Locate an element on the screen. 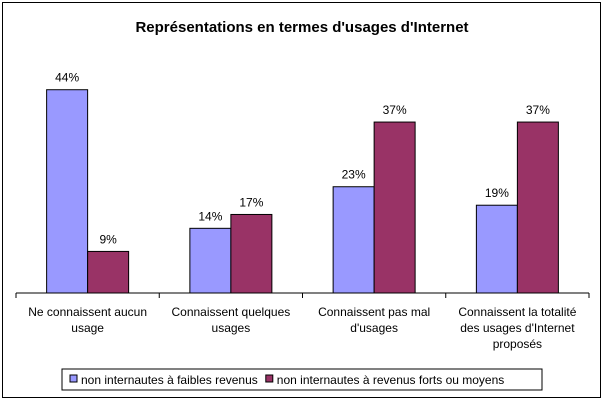 This screenshot has height=402, width=605. category-label: Connaissent pas mal d'usages is located at coordinates (374, 320).